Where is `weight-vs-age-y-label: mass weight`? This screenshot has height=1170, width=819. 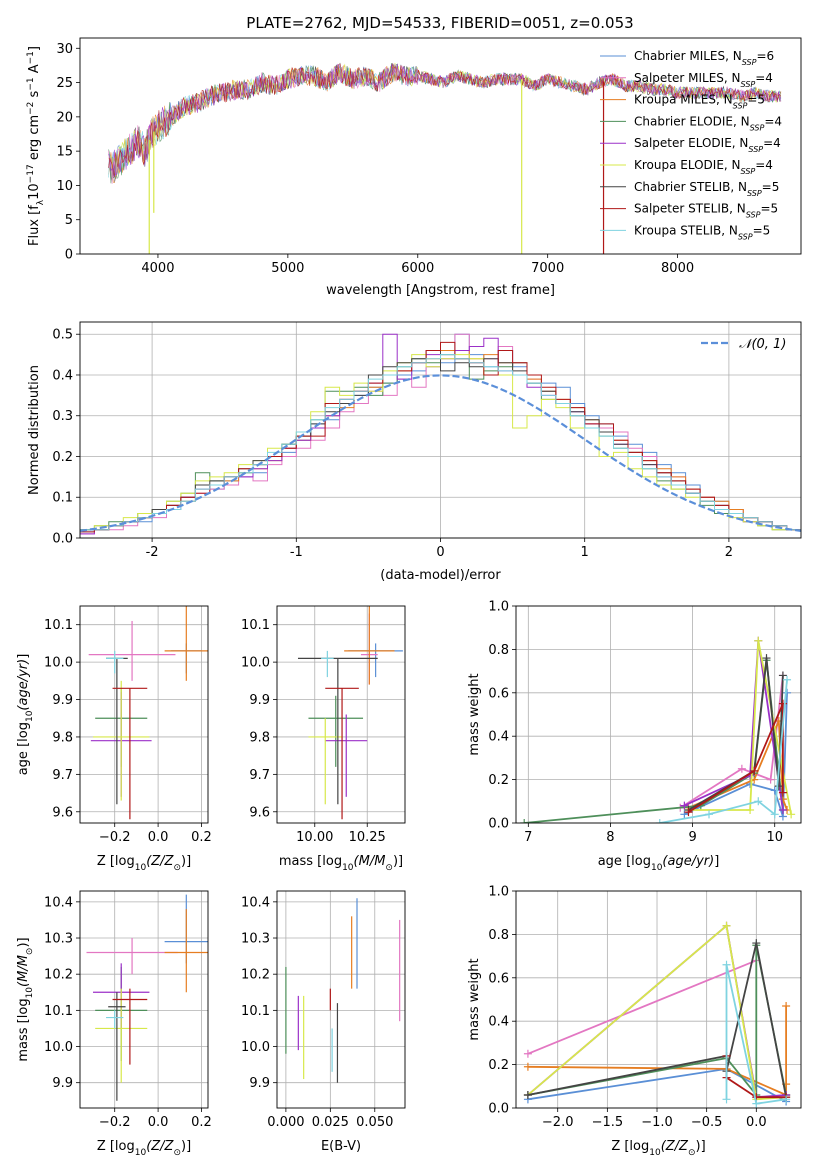
weight-vs-age-y-label: mass weight is located at coordinates (474, 714).